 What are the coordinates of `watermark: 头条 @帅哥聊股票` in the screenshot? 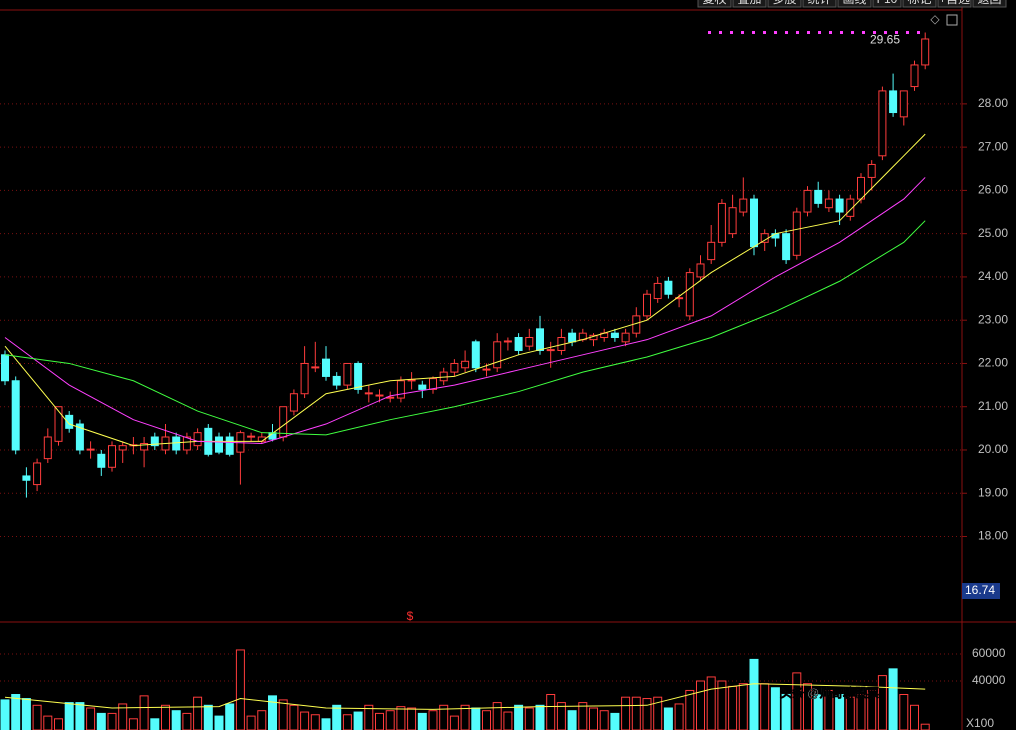 It's located at (829, 692).